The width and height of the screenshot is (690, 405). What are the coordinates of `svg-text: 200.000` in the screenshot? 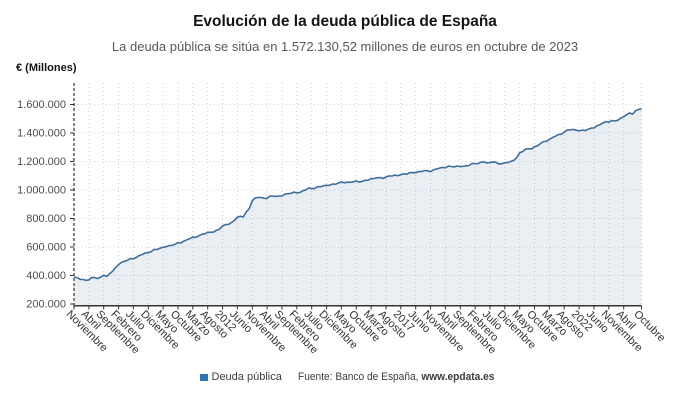 It's located at (46, 305).